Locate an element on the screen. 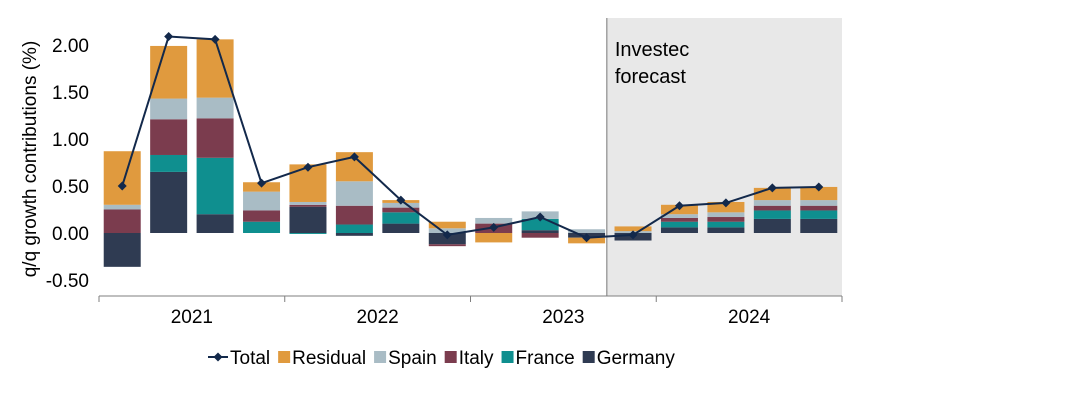  bar-germany-2021q1 is located at coordinates (122, 250).